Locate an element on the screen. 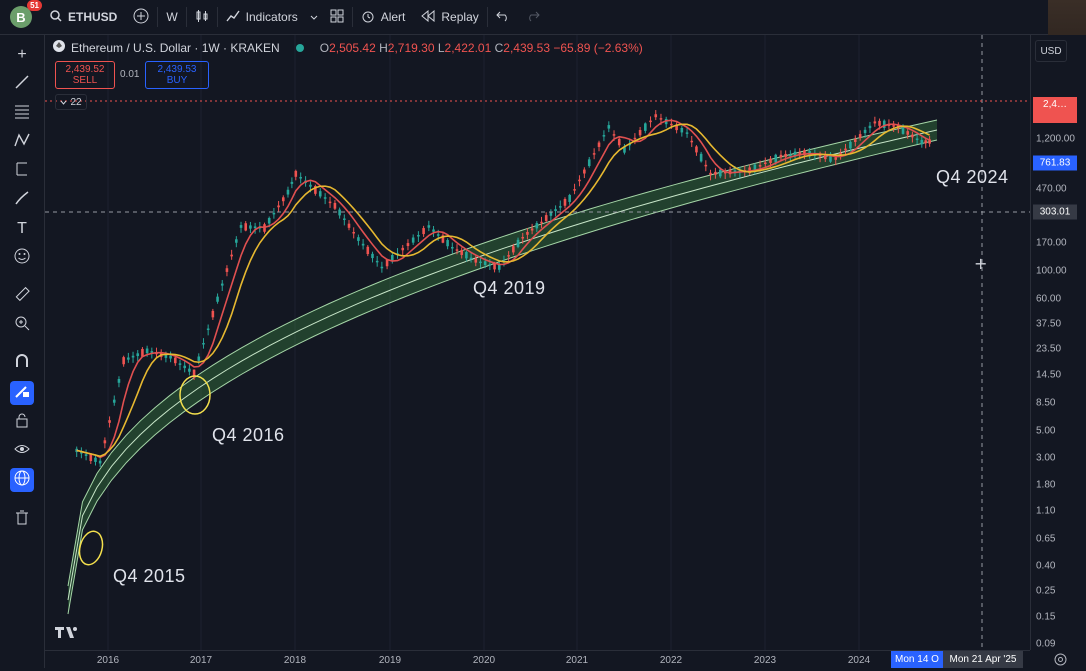 The image size is (1086, 671). settings-icon is located at coordinates (1060, 662).